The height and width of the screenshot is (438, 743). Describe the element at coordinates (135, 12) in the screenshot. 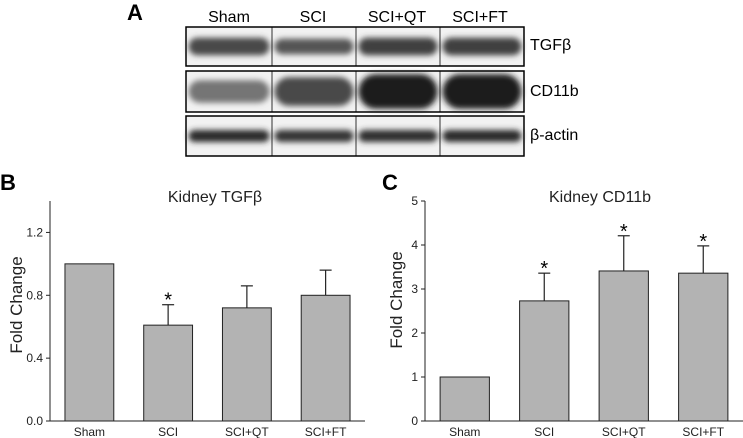

I see `panel-letter-a: A` at that location.